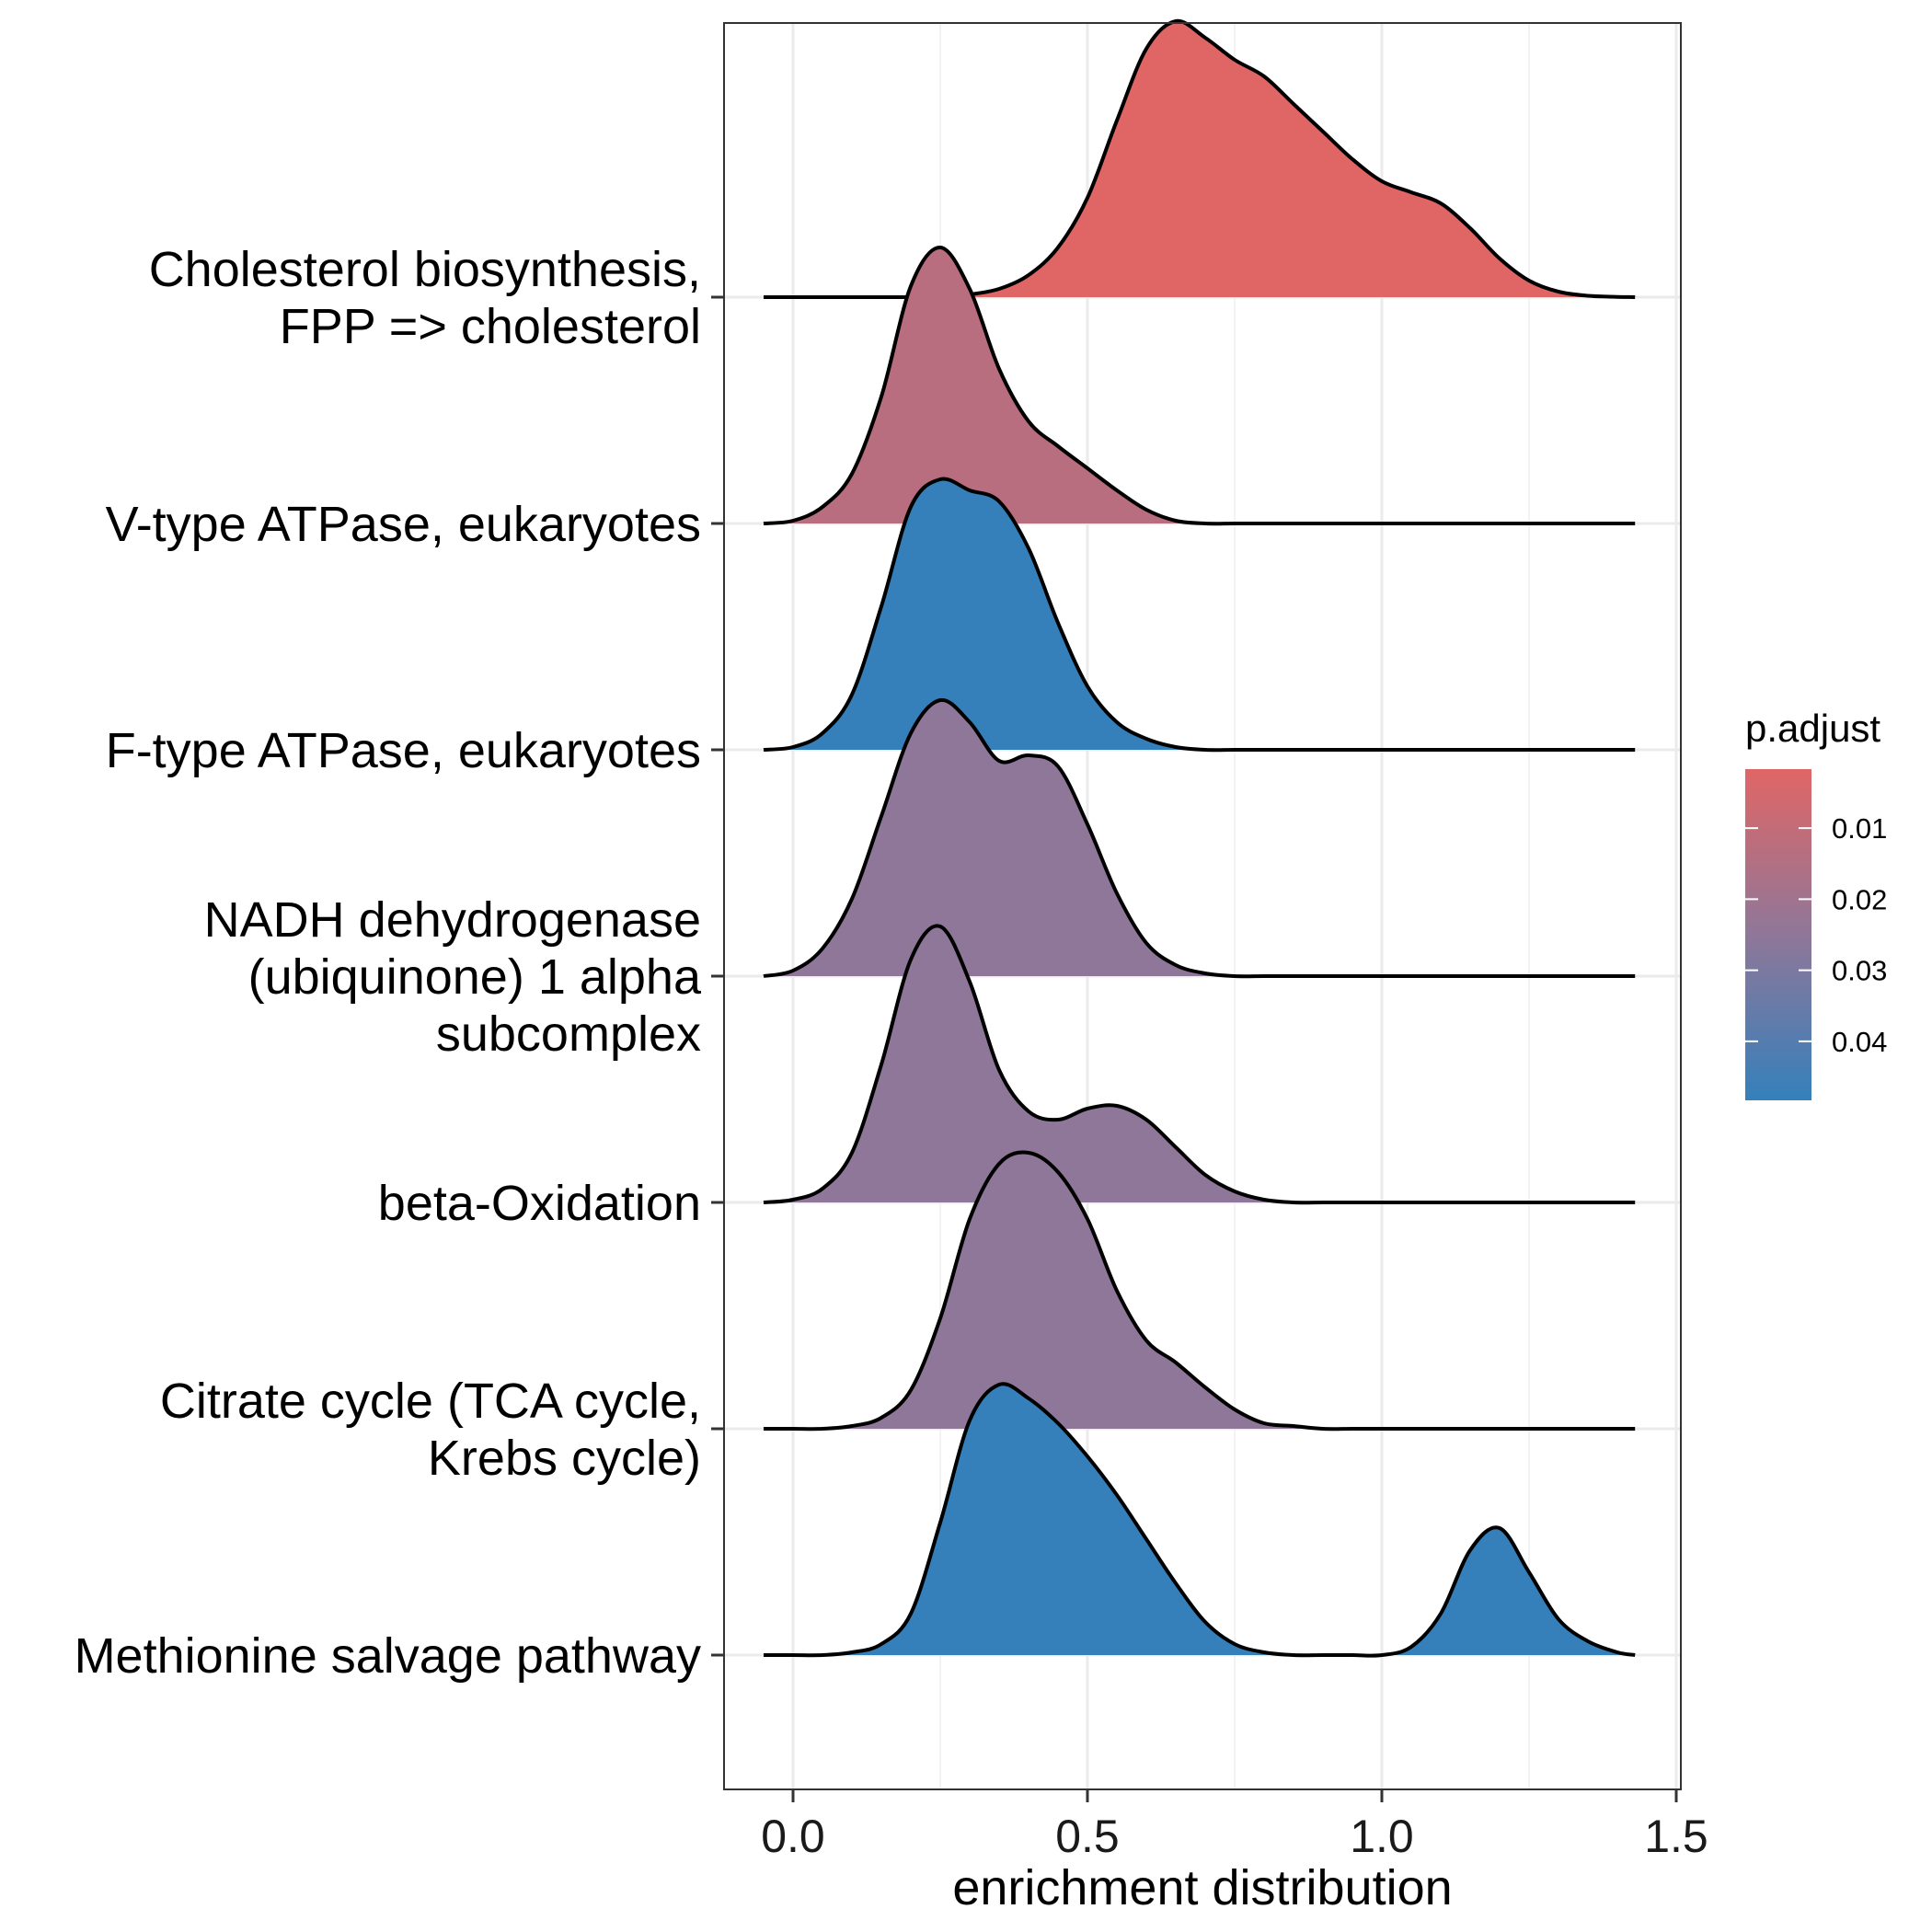  I want to click on legend-title: p.adjust, so click(1812, 728).